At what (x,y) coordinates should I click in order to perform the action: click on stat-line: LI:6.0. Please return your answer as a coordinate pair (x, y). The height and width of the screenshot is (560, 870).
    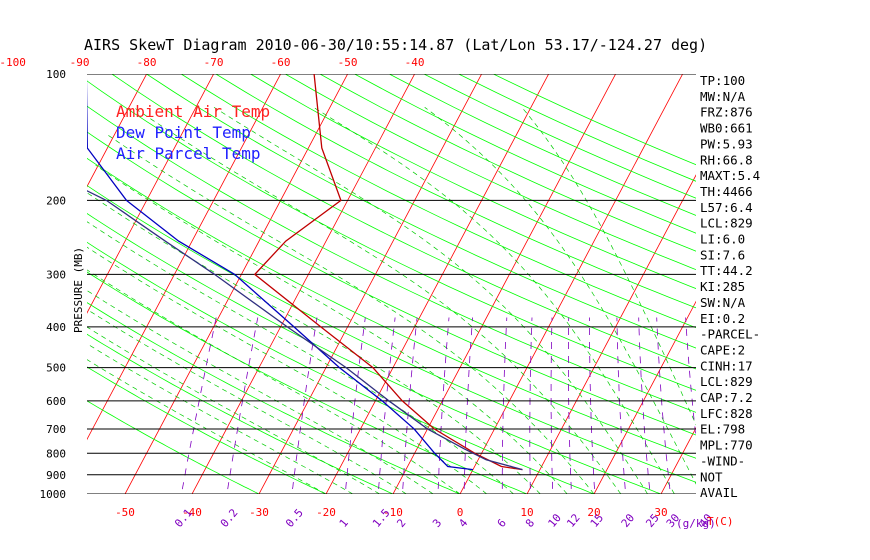
    Looking at the image, I should click on (722, 239).